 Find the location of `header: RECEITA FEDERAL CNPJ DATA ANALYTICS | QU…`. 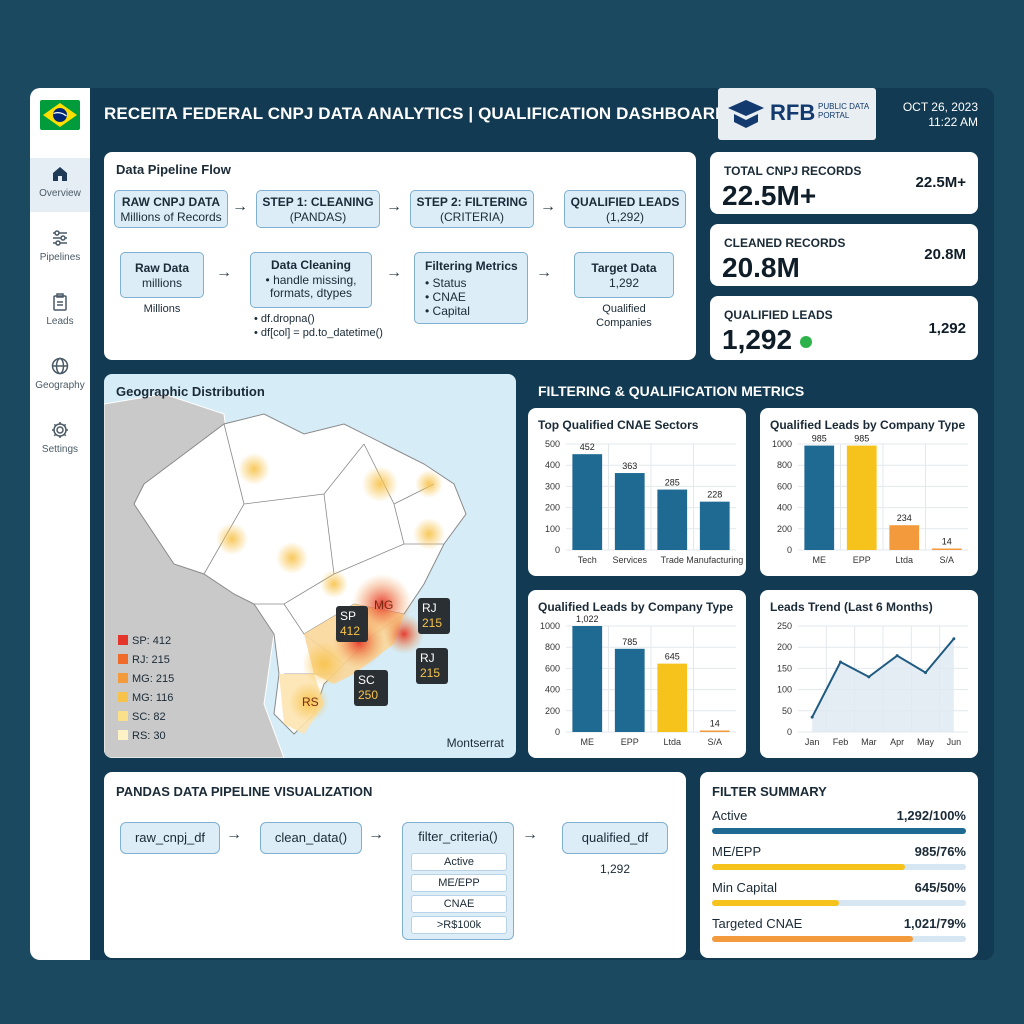

header: RECEITA FEDERAL CNPJ DATA ANALYTICS | QU… is located at coordinates (542, 114).